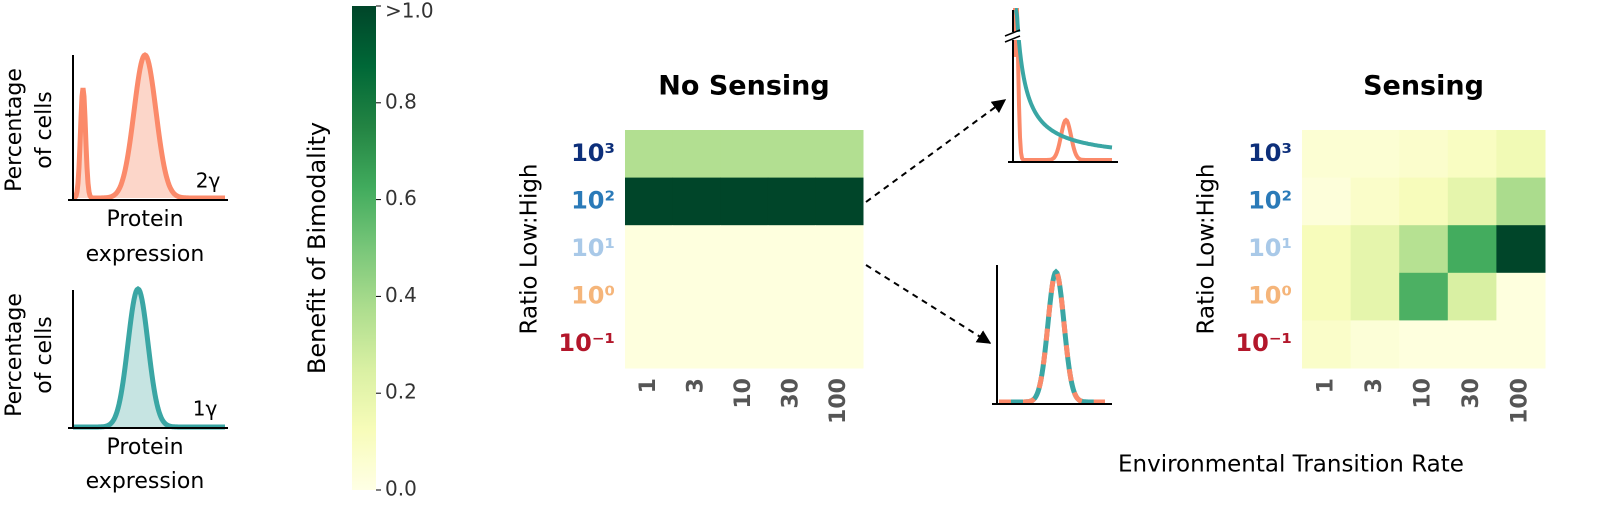 This screenshot has height=516, width=1600. What do you see at coordinates (743, 86) in the screenshot?
I see `chart-title: No Sensing` at bounding box center [743, 86].